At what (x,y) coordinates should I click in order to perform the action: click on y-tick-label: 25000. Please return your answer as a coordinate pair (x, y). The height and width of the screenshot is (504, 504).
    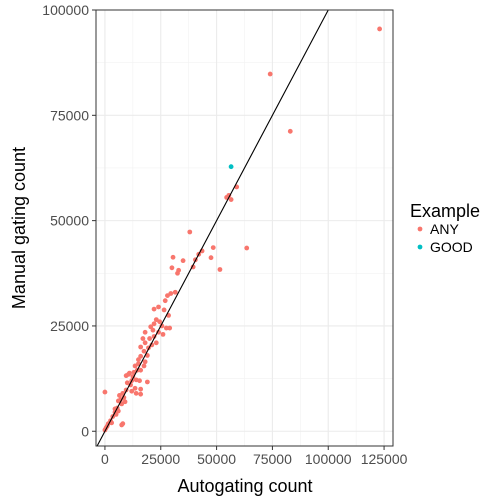
    Looking at the image, I should click on (69, 326).